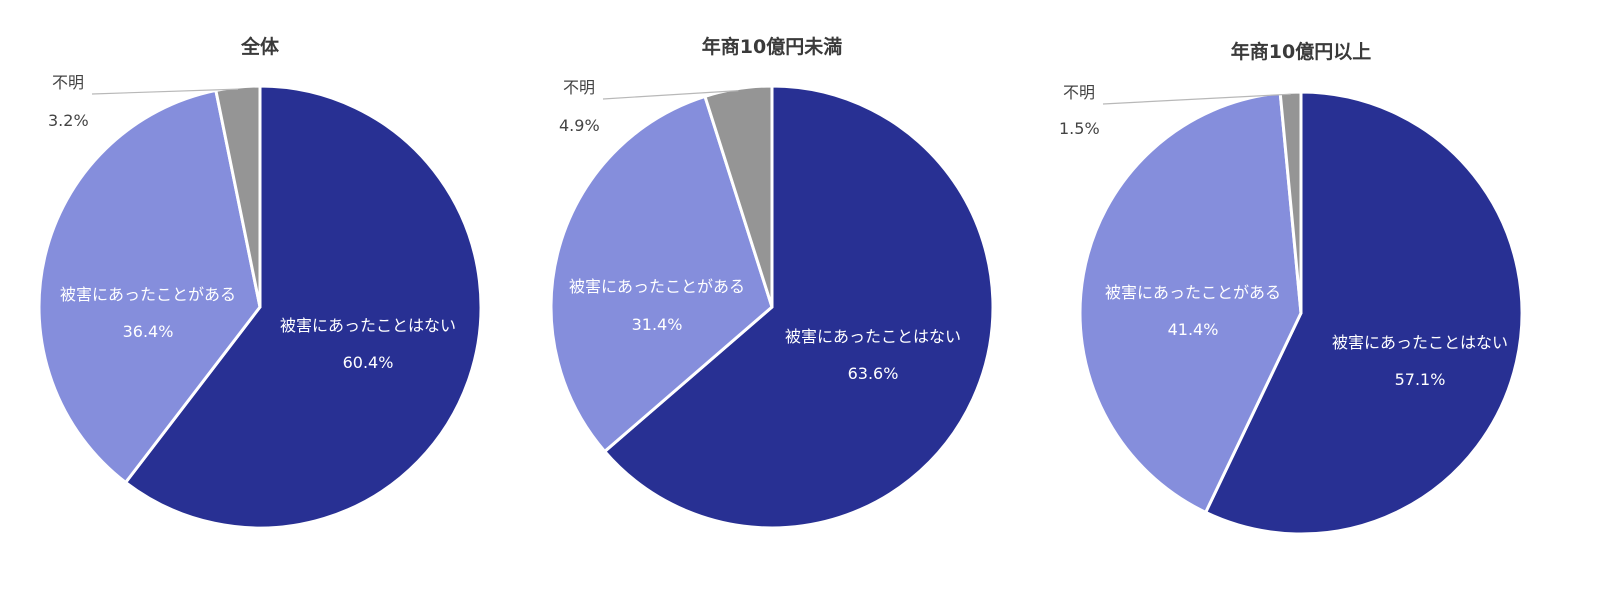  I want to click on slice-value-label: 63.6%, so click(873, 373).